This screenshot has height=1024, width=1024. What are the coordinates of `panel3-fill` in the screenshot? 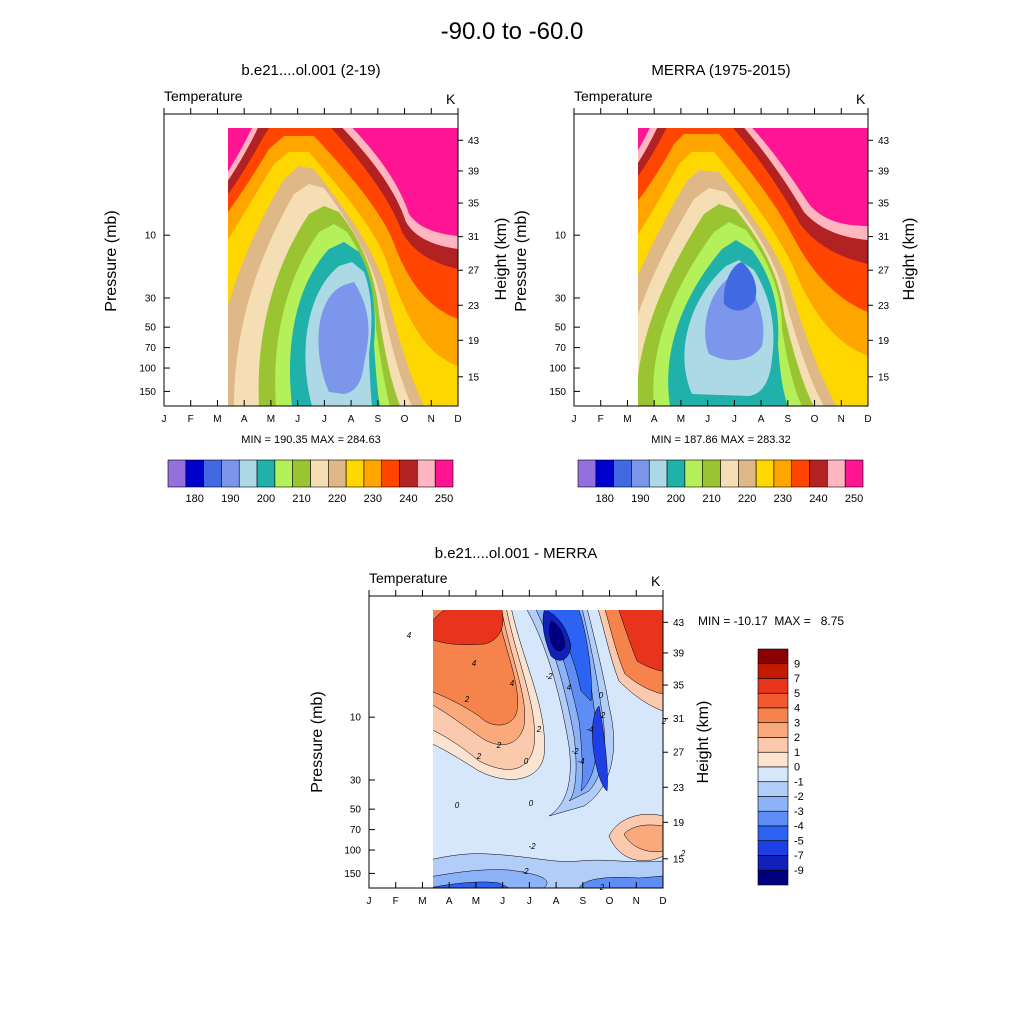 It's located at (548, 749).